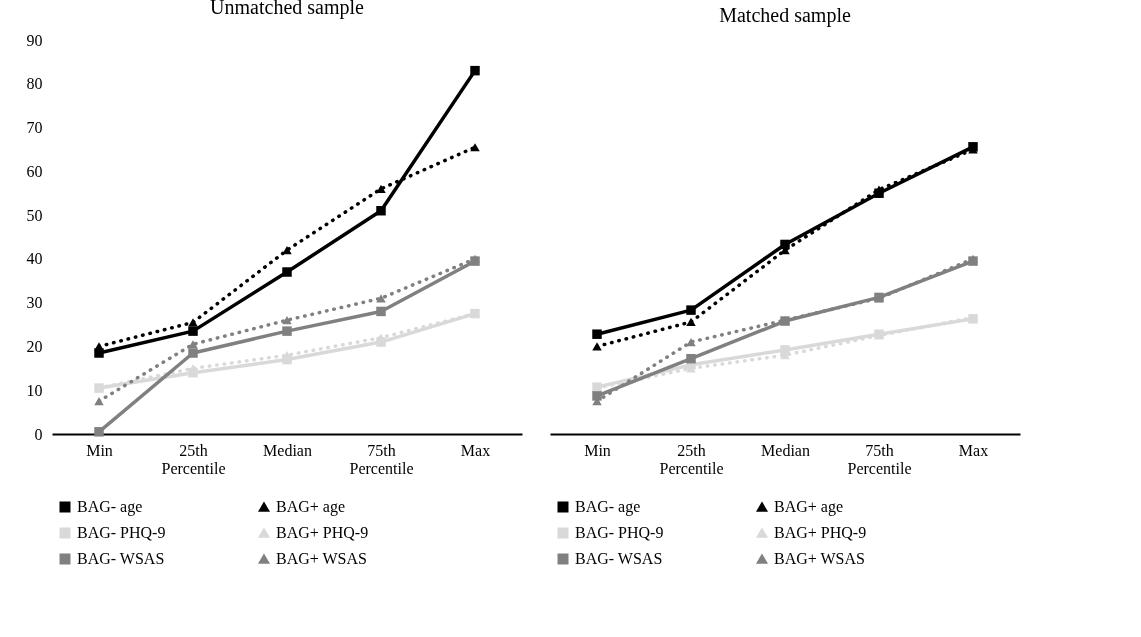  What do you see at coordinates (34, 215) in the screenshot?
I see `y-tick-label: 50` at bounding box center [34, 215].